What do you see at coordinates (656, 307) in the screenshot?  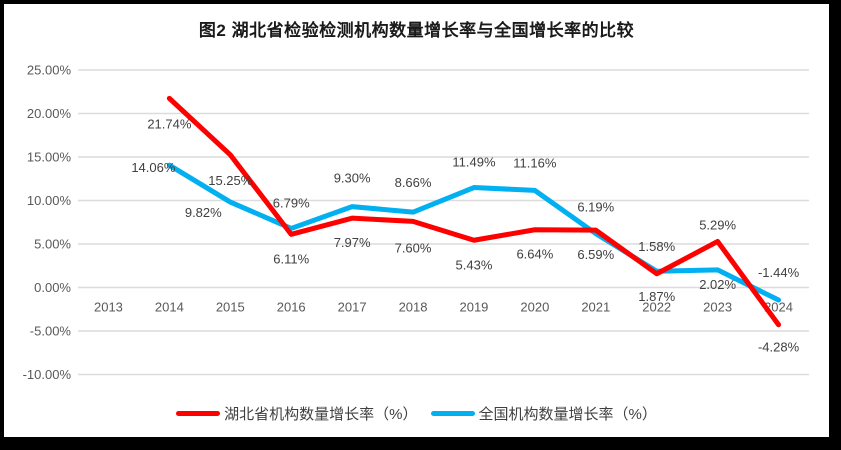 I see `x-tick-label: 2022` at bounding box center [656, 307].